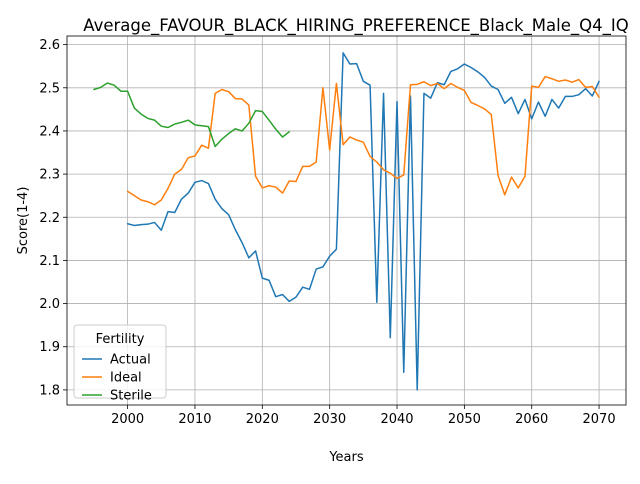 The height and width of the screenshot is (484, 640). What do you see at coordinates (464, 419) in the screenshot?
I see `x-tick-label: 2050` at bounding box center [464, 419].